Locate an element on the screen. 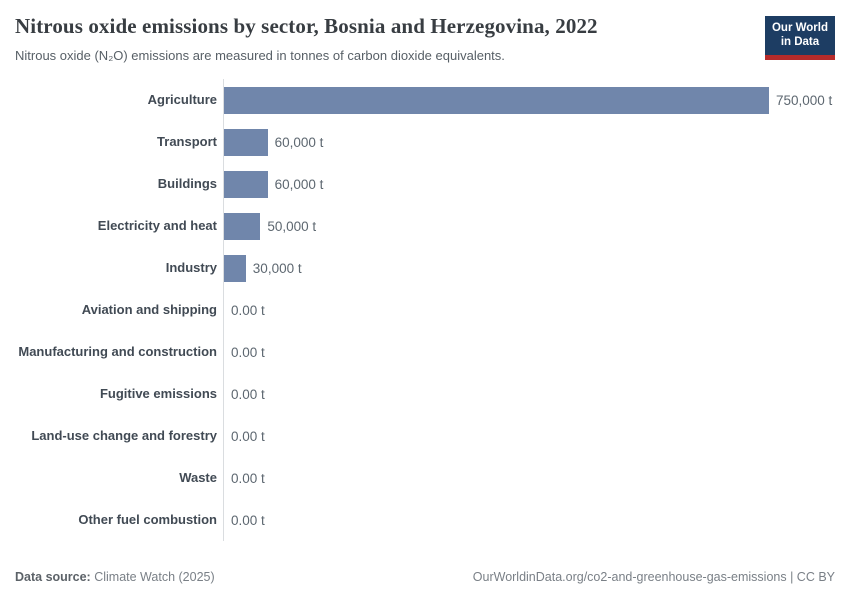  chart-row: Land-use change and forestry 0.00 t is located at coordinates (425, 436).